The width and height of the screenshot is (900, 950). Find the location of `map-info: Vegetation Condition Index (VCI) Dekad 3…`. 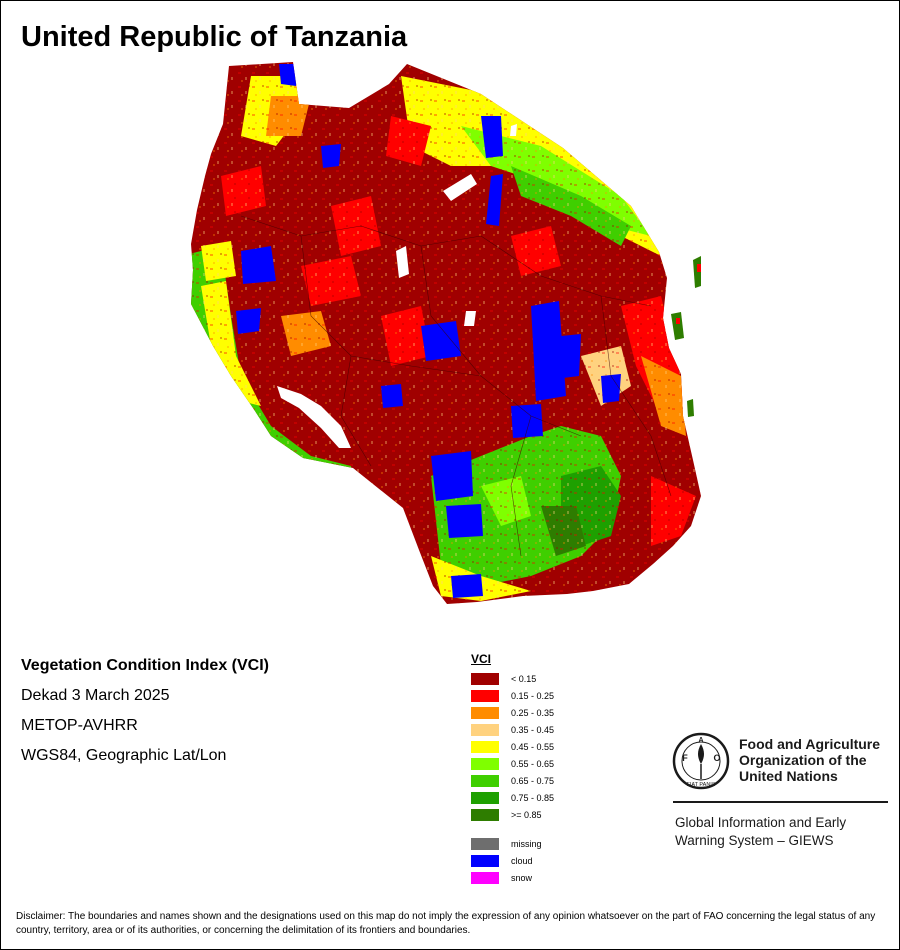

map-info: Vegetation Condition Index (VCI) Dekad 3… is located at coordinates (145, 716).